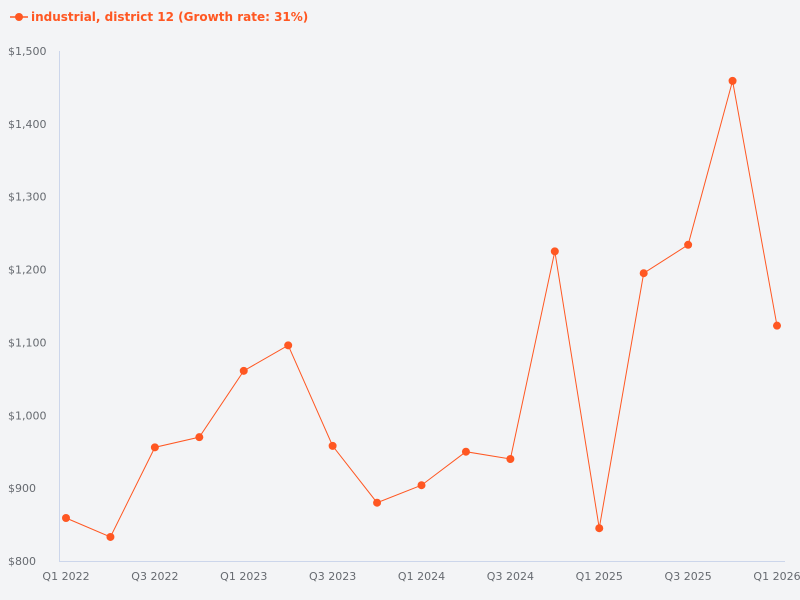 Image resolution: width=800 pixels, height=600 pixels. What do you see at coordinates (288, 345) in the screenshot?
I see `data-point-q2-2023` at bounding box center [288, 345].